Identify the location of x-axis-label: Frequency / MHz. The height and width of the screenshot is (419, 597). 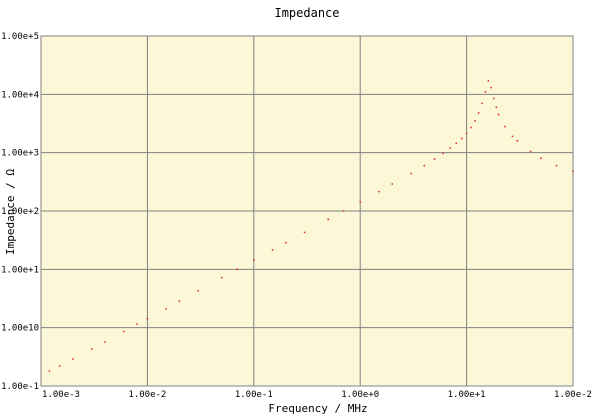
(317, 408).